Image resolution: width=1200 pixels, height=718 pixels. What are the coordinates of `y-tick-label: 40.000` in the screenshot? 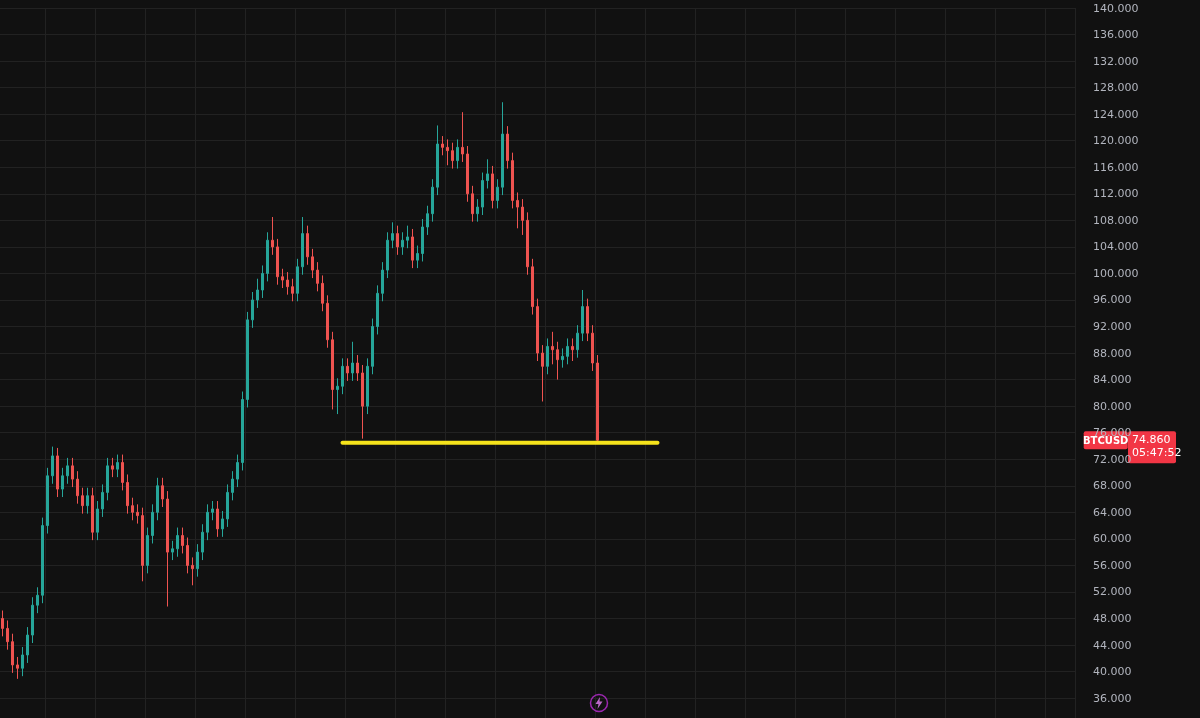 It's located at (1112, 672).